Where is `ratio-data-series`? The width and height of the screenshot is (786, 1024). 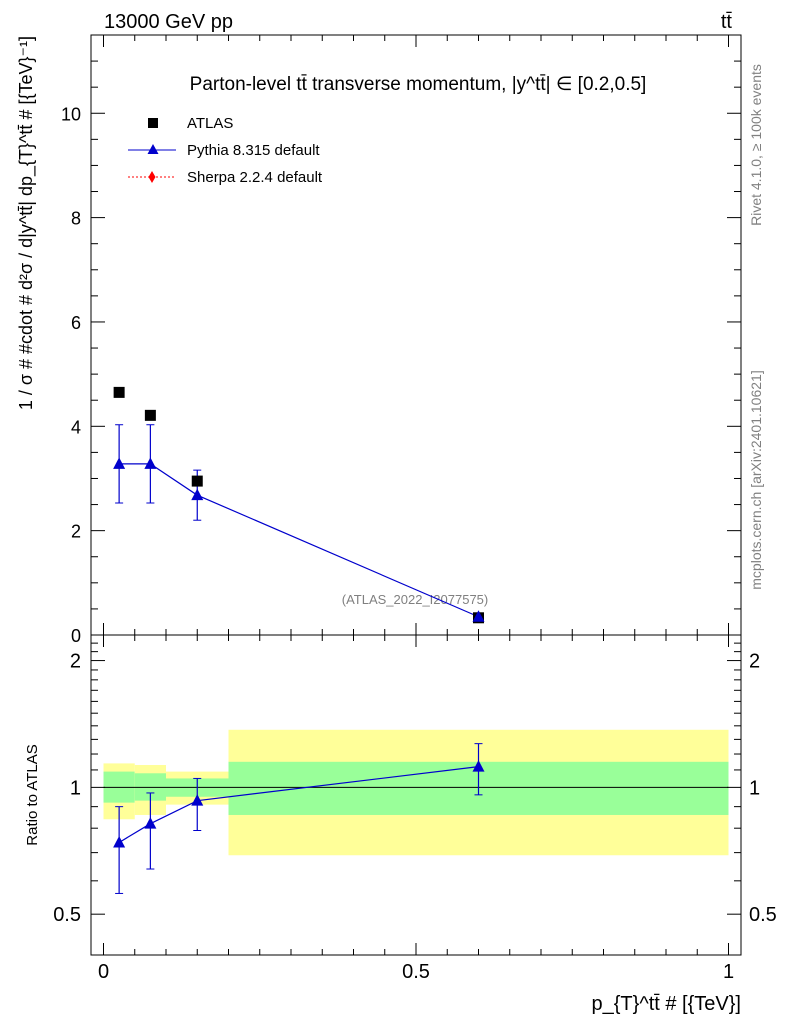
ratio-data-series is located at coordinates (416, 818).